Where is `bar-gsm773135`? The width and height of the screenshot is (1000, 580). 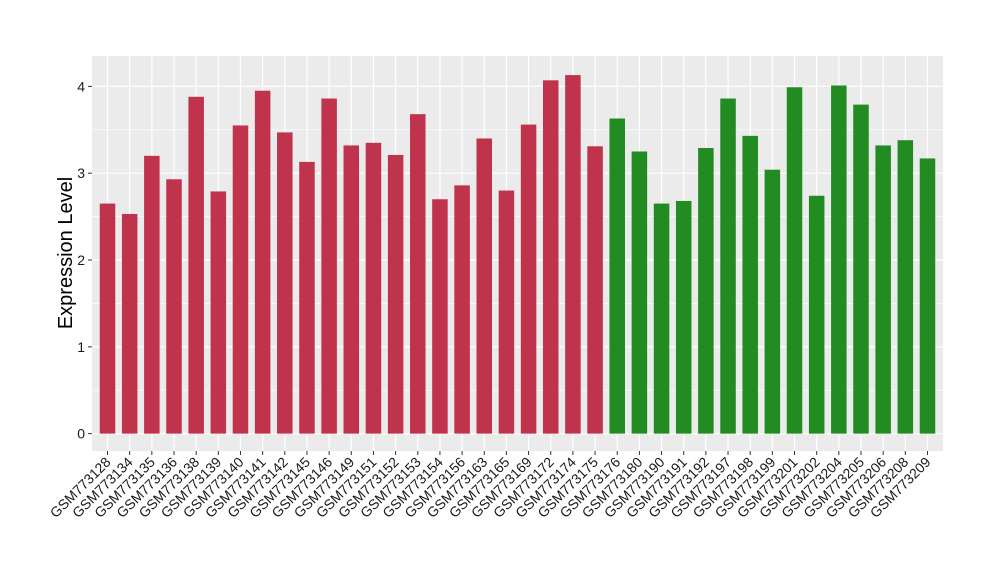
bar-gsm773135 is located at coordinates (152, 294).